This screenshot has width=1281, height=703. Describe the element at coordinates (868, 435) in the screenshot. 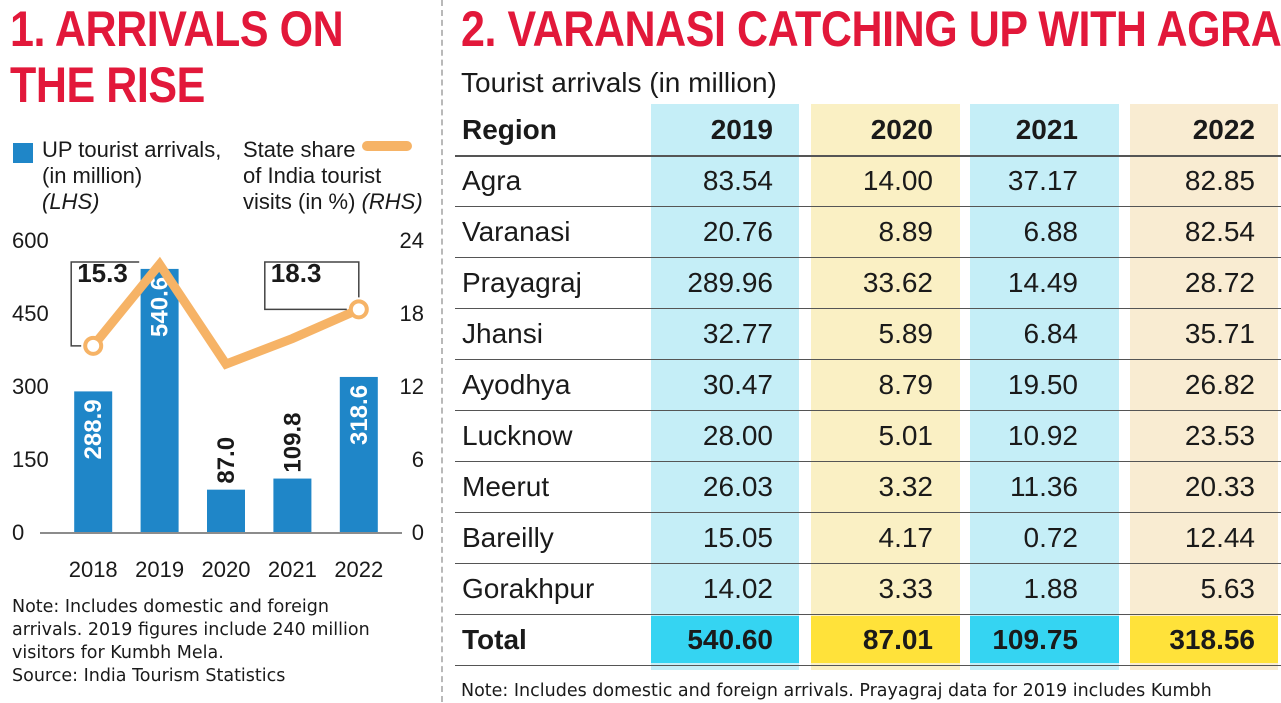

I see `table-row: Lucknow 28.00 5.01 10.92 23.53` at that location.